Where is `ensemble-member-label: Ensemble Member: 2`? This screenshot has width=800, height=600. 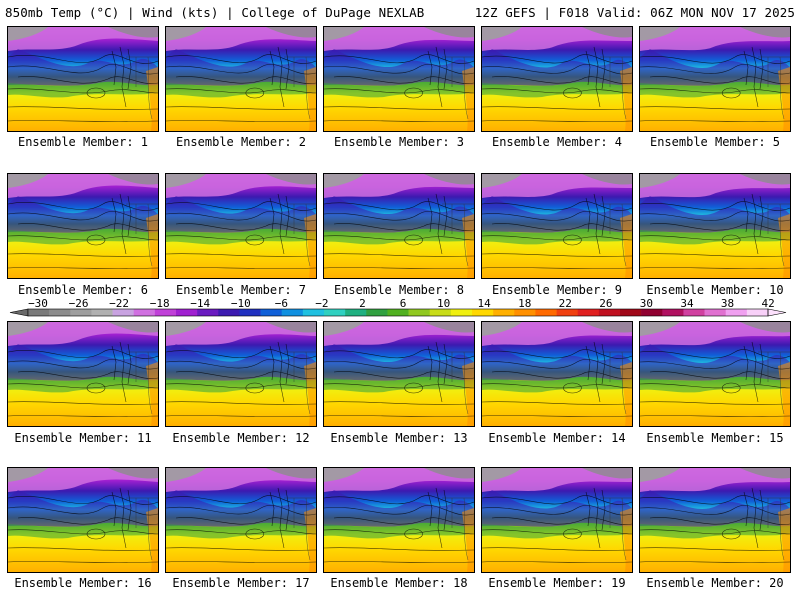
ensemble-member-label: Ensemble Member: 2 is located at coordinates (241, 142).